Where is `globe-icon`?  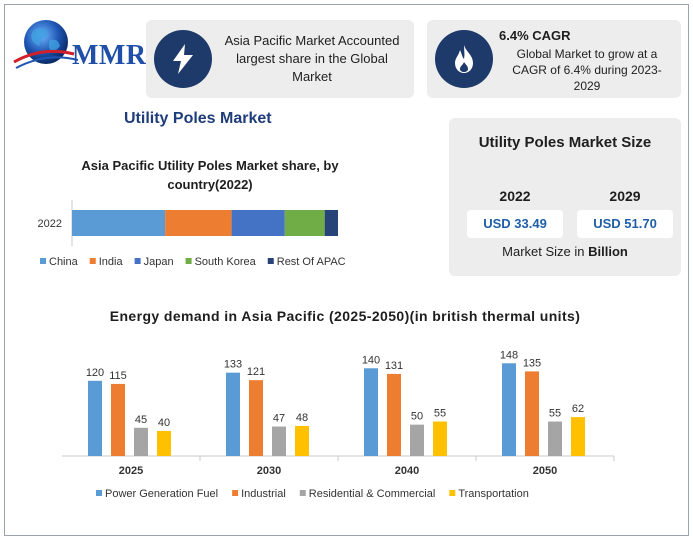 globe-icon is located at coordinates (46, 44).